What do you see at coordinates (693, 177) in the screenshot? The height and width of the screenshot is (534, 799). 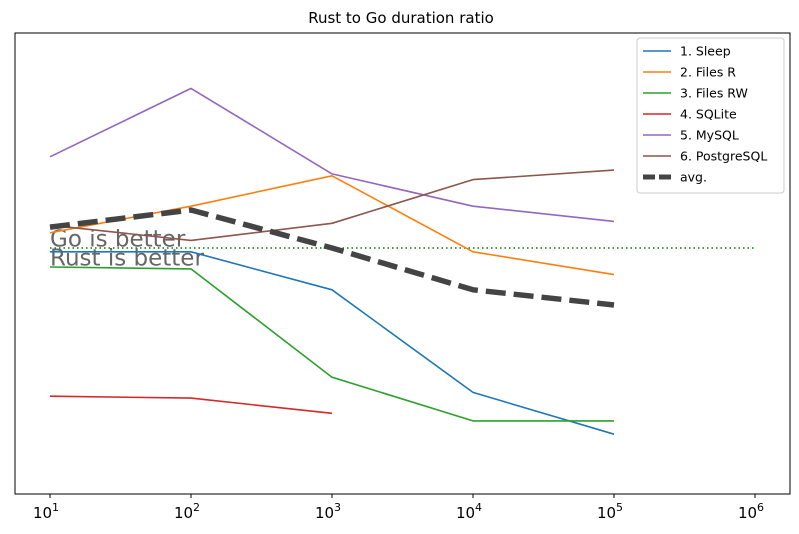 I see `legend-label-6: avg.` at bounding box center [693, 177].